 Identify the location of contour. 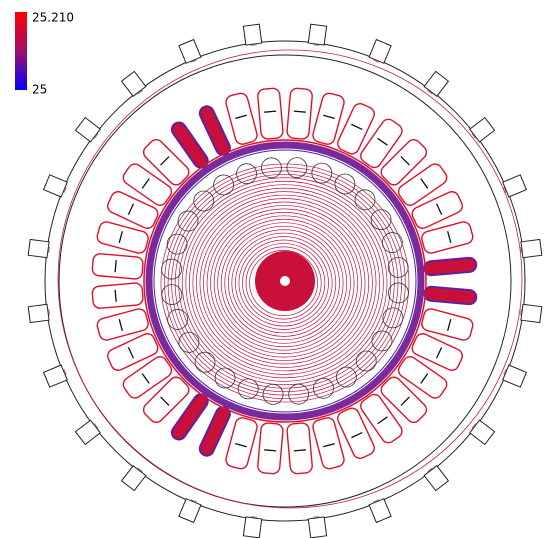
(283, 283).